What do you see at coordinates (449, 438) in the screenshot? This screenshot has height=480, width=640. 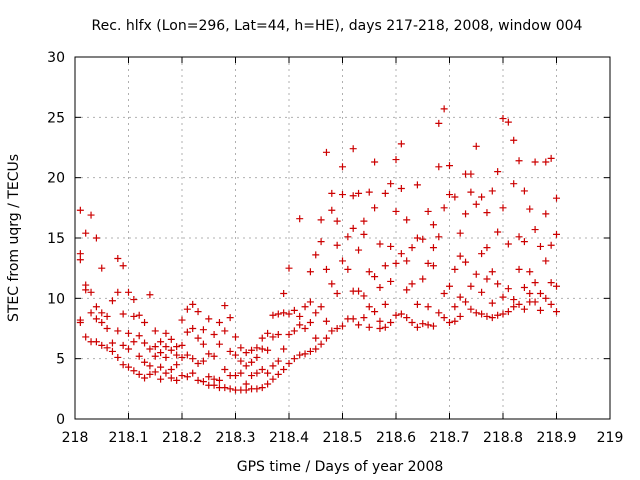 I see `x-tick-label: 218.7` at bounding box center [449, 438].